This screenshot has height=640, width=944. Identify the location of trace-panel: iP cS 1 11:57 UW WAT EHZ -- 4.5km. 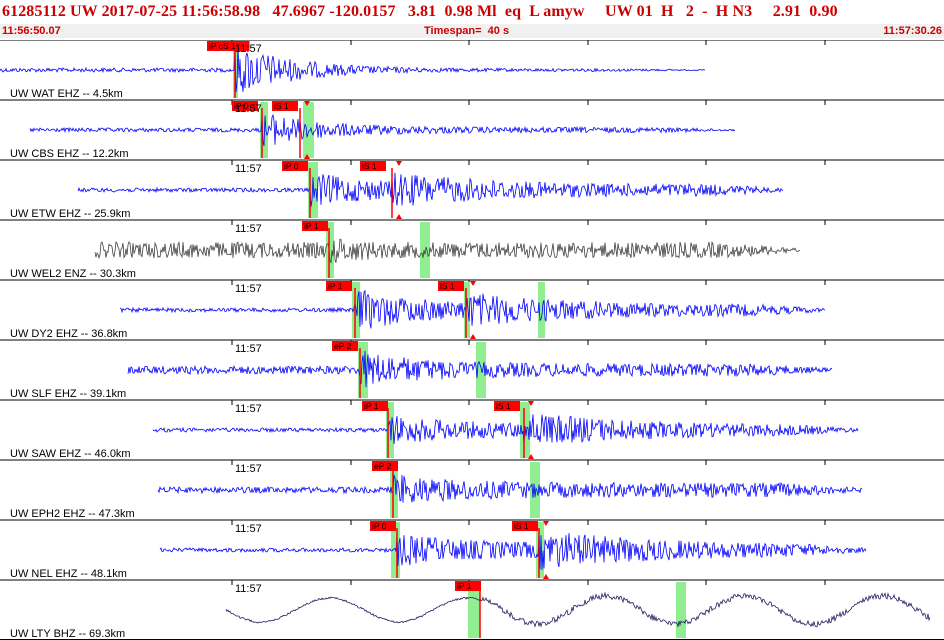
(472, 70).